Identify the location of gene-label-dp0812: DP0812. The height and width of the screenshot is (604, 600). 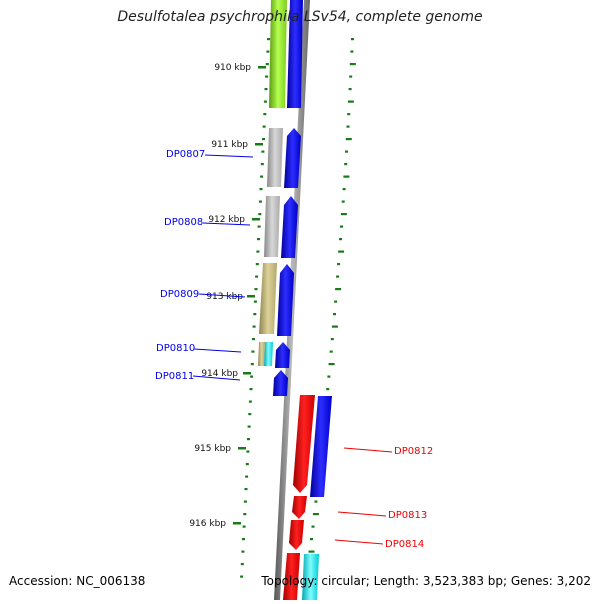
(413, 451).